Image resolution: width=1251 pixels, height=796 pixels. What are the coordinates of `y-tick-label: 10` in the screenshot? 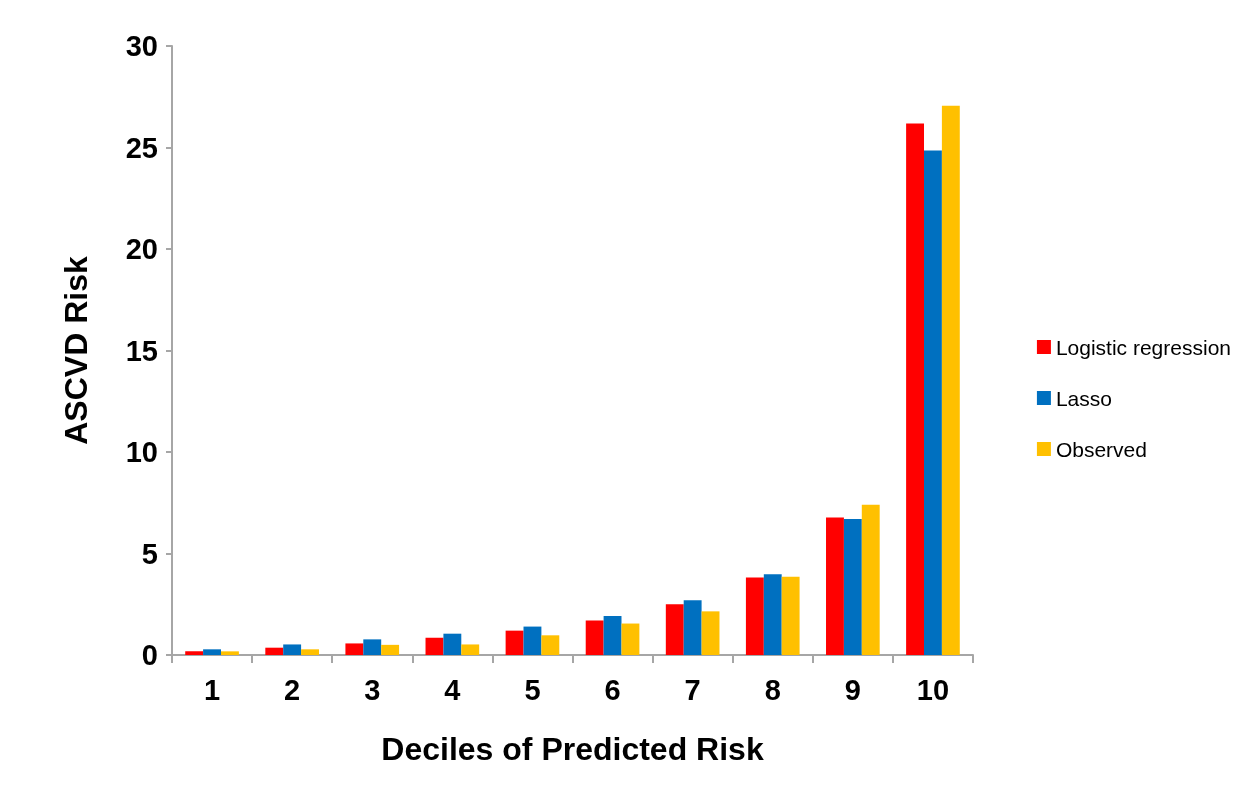 It's located at (141, 452).